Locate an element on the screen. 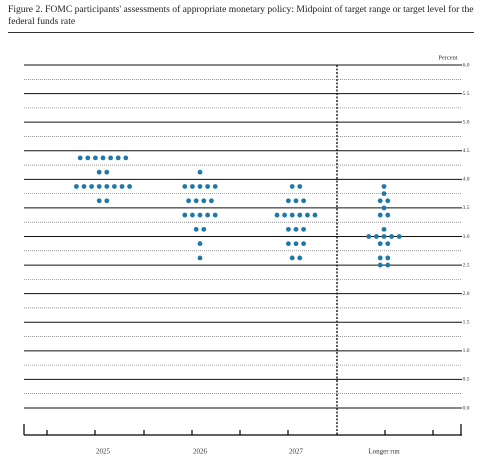 This screenshot has height=471, width=482. y-tick-label: 5.0 is located at coordinates (466, 122).